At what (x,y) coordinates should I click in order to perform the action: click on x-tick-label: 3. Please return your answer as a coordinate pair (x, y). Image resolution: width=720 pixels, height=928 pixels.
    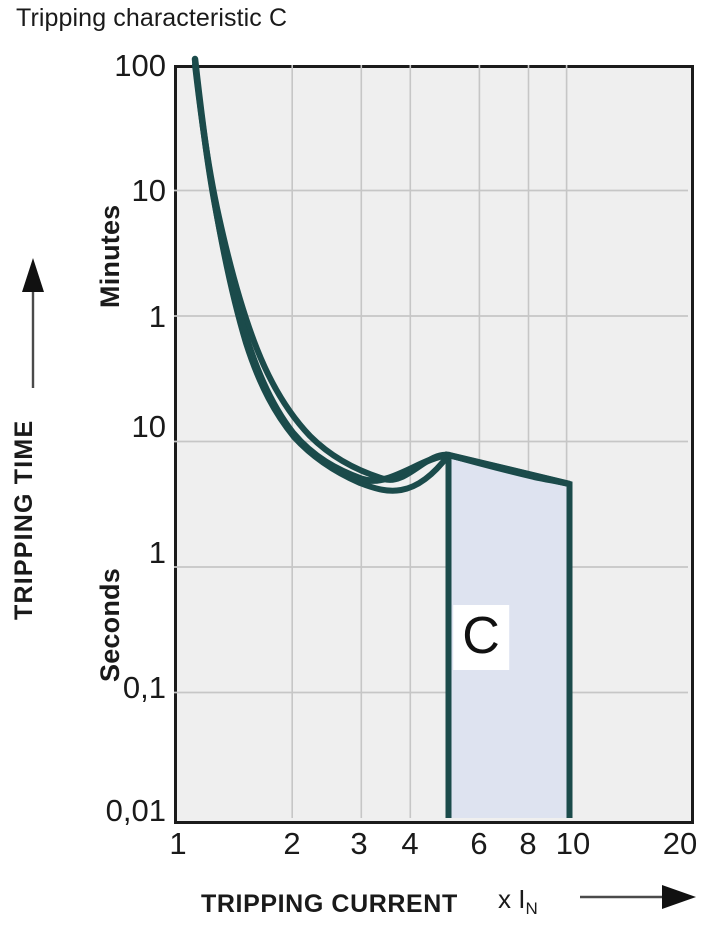
    Looking at the image, I should click on (359, 843).